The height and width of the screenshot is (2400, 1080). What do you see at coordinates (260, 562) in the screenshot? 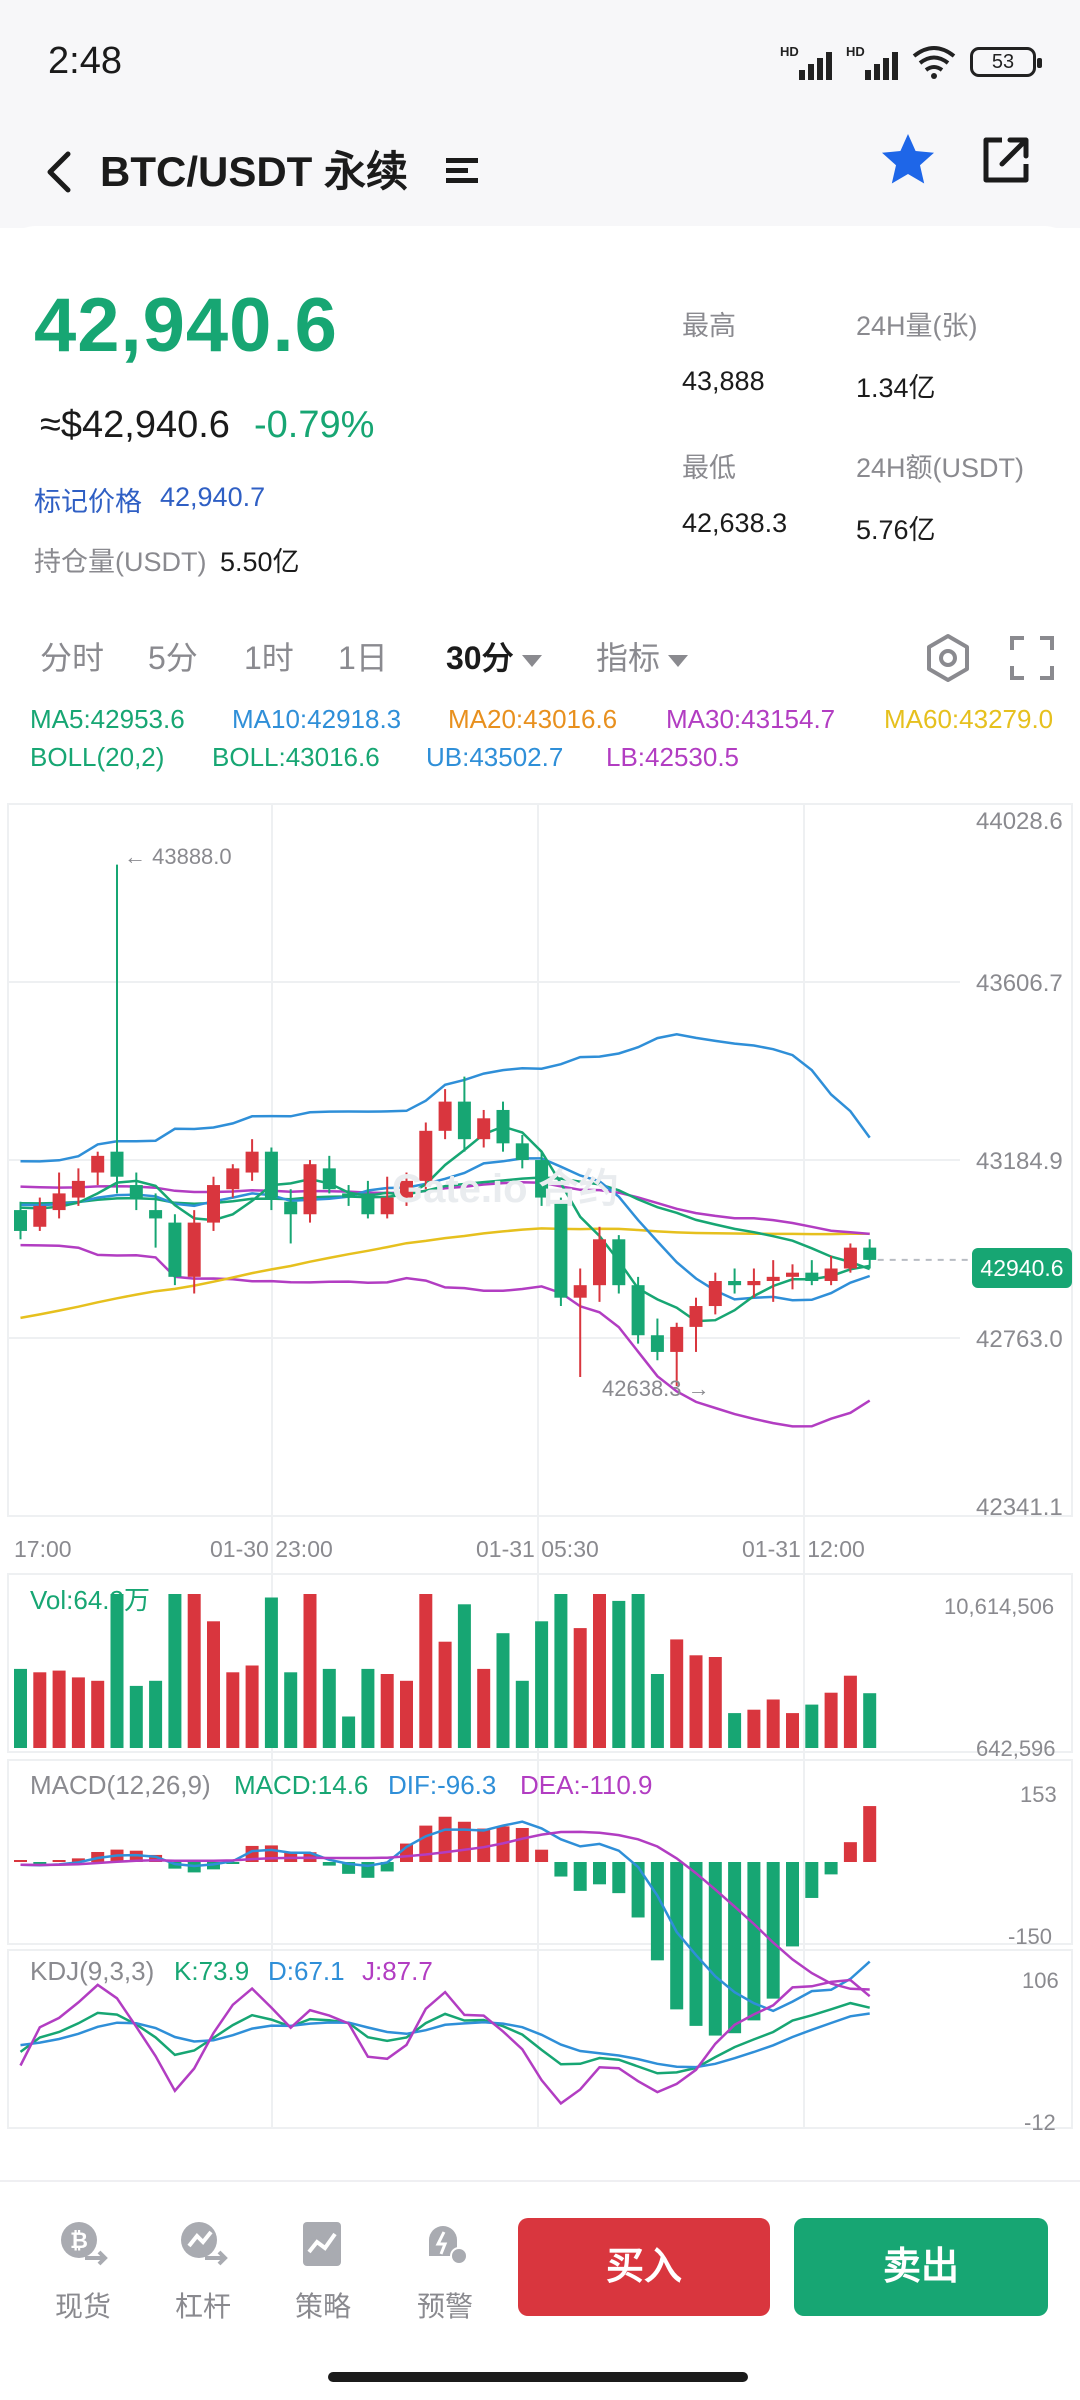
I see `open-interest-value: 5.50亿` at bounding box center [260, 562].